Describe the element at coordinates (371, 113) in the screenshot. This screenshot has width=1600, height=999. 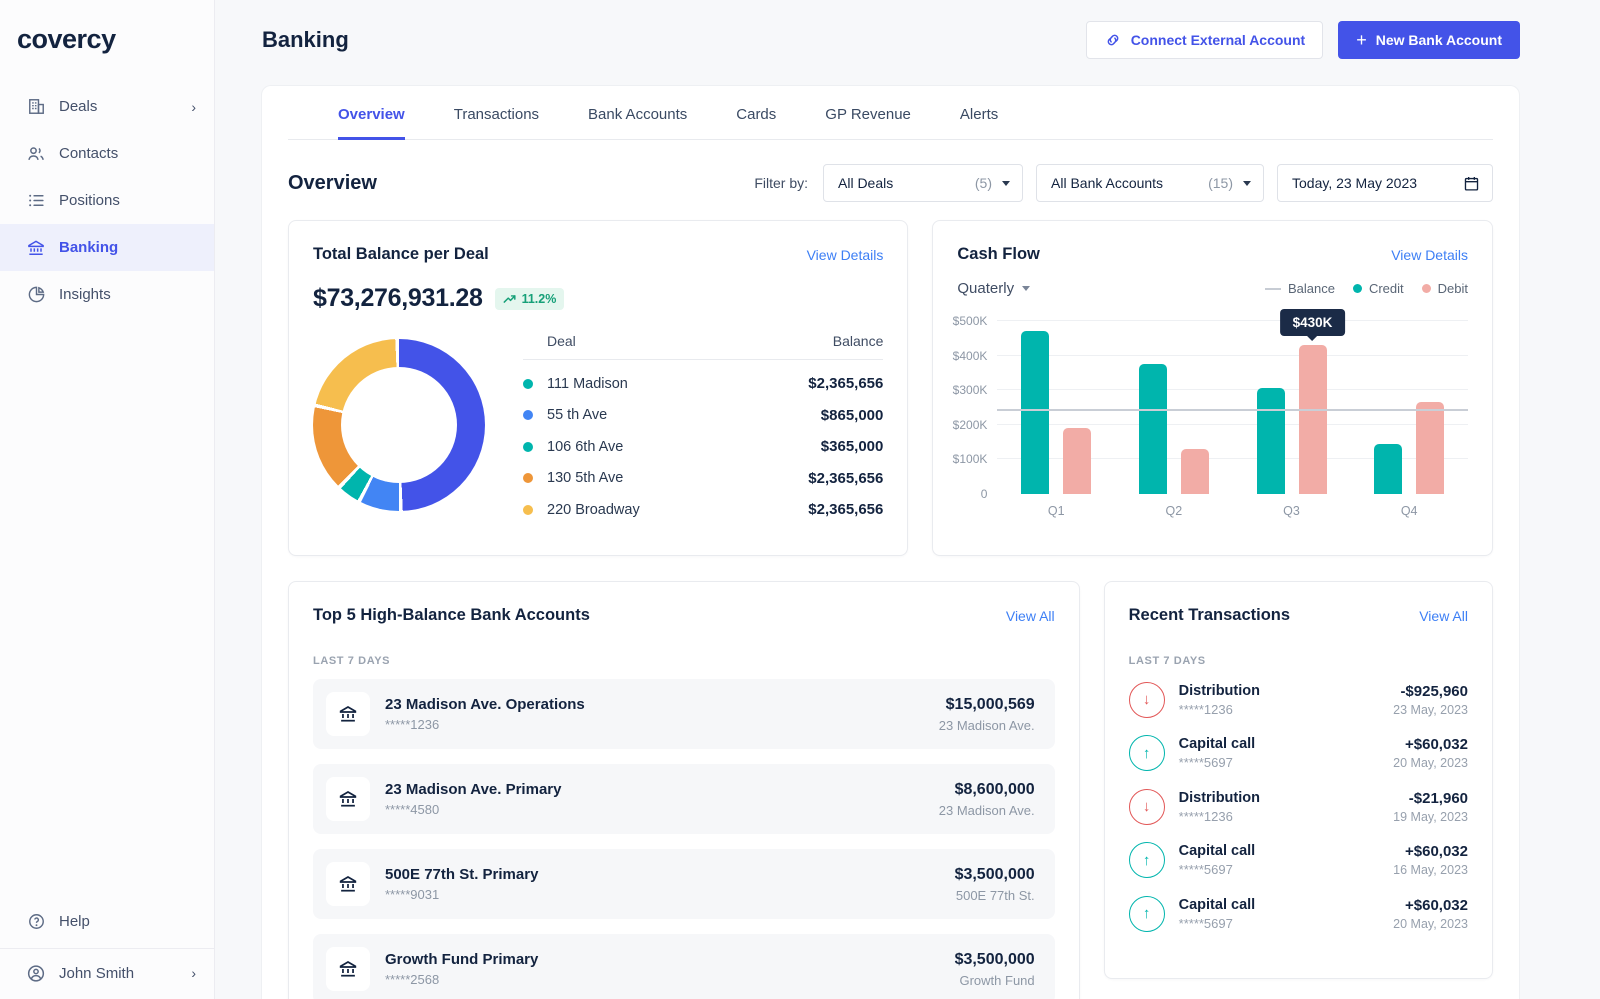
I see `tab-overview: Overview` at that location.